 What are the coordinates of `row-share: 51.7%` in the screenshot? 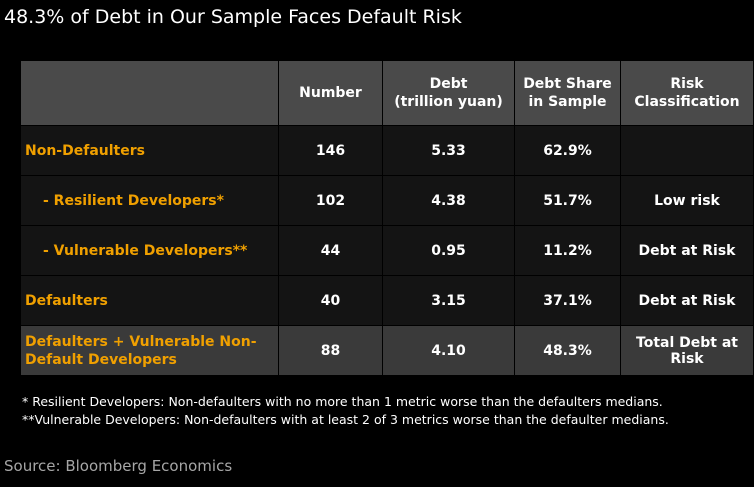 It's located at (567, 200).